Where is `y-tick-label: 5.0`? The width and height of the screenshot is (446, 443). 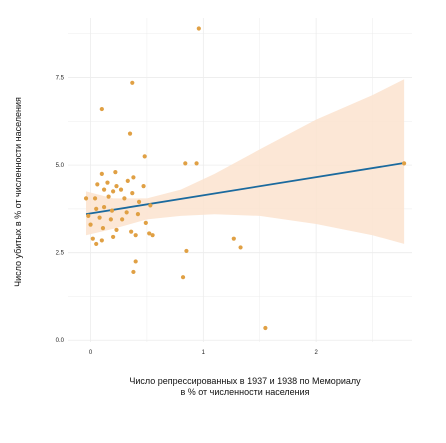
y-tick-label: 5.0 is located at coordinates (60, 166).